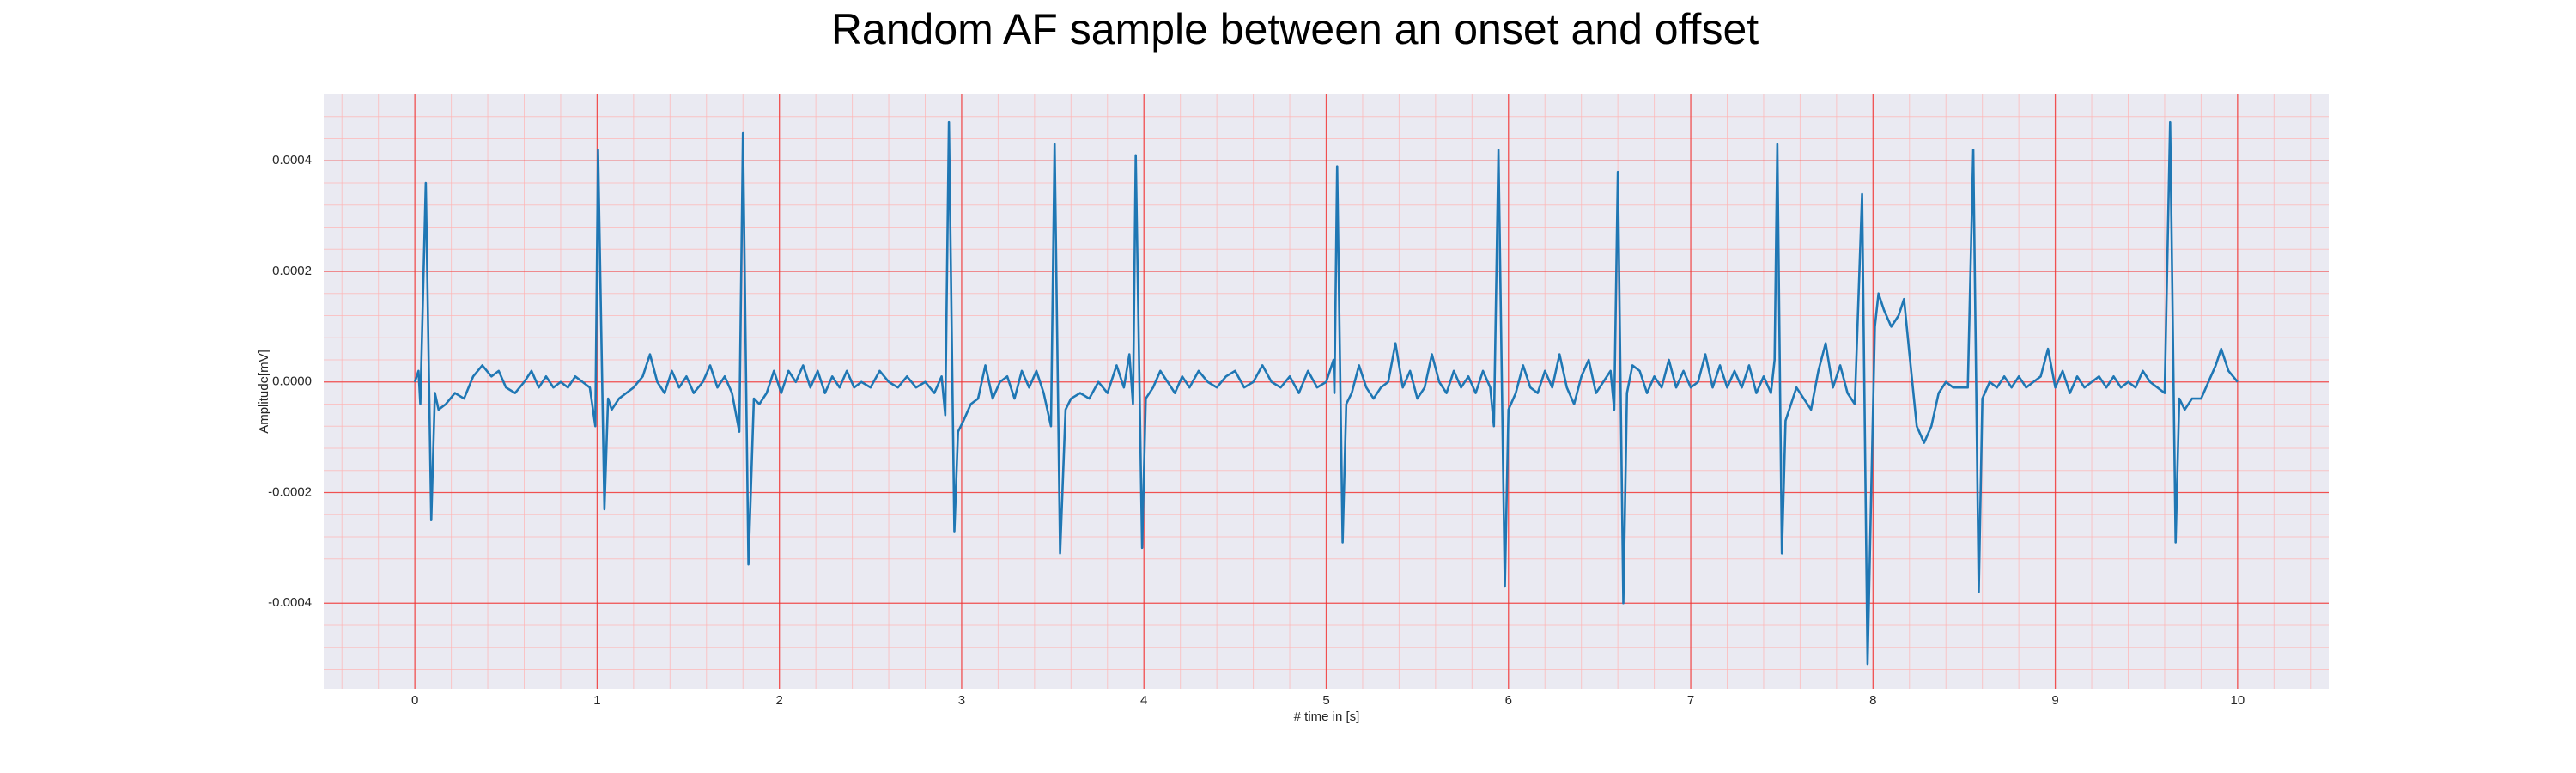 Image resolution: width=2576 pixels, height=773 pixels. I want to click on x-axis-label: # time in [s], so click(1327, 716).